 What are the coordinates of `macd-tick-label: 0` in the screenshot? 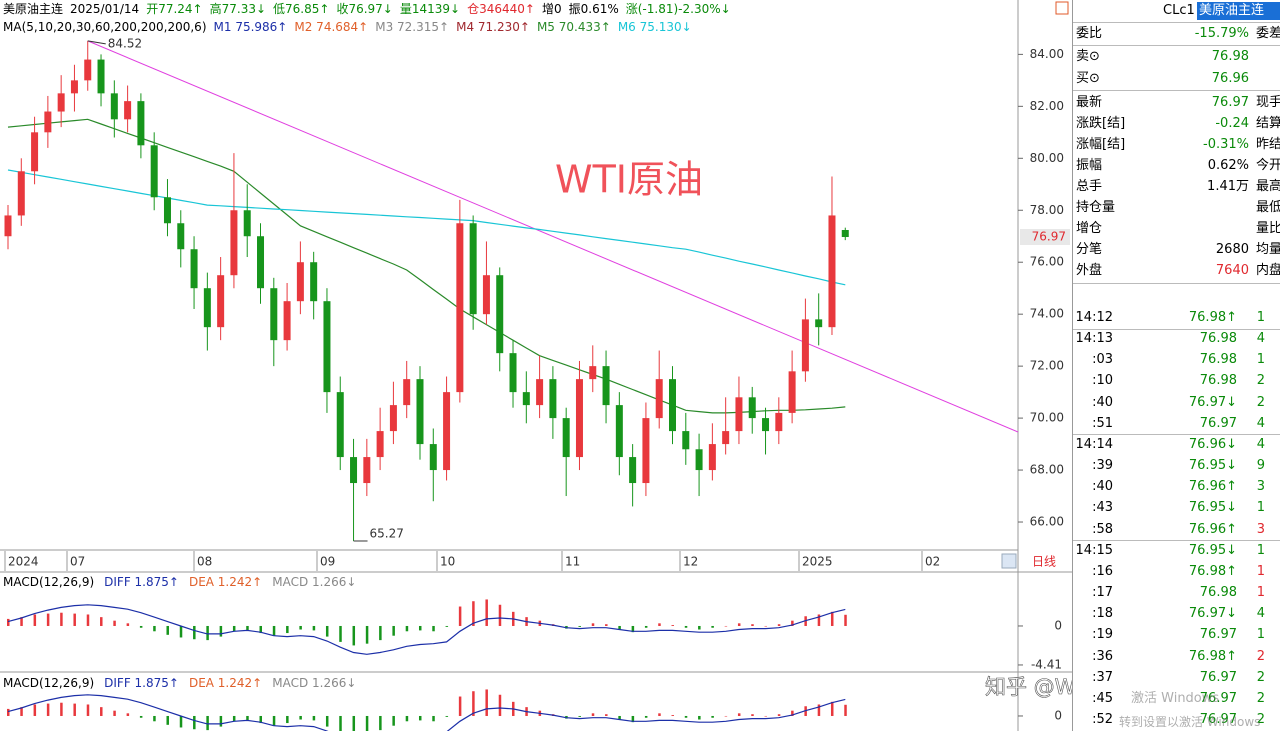 It's located at (1058, 715).